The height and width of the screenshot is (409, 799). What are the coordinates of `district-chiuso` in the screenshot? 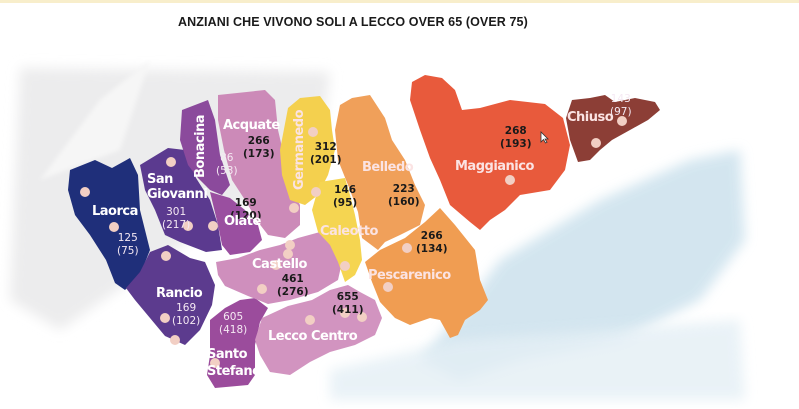 It's located at (613, 128).